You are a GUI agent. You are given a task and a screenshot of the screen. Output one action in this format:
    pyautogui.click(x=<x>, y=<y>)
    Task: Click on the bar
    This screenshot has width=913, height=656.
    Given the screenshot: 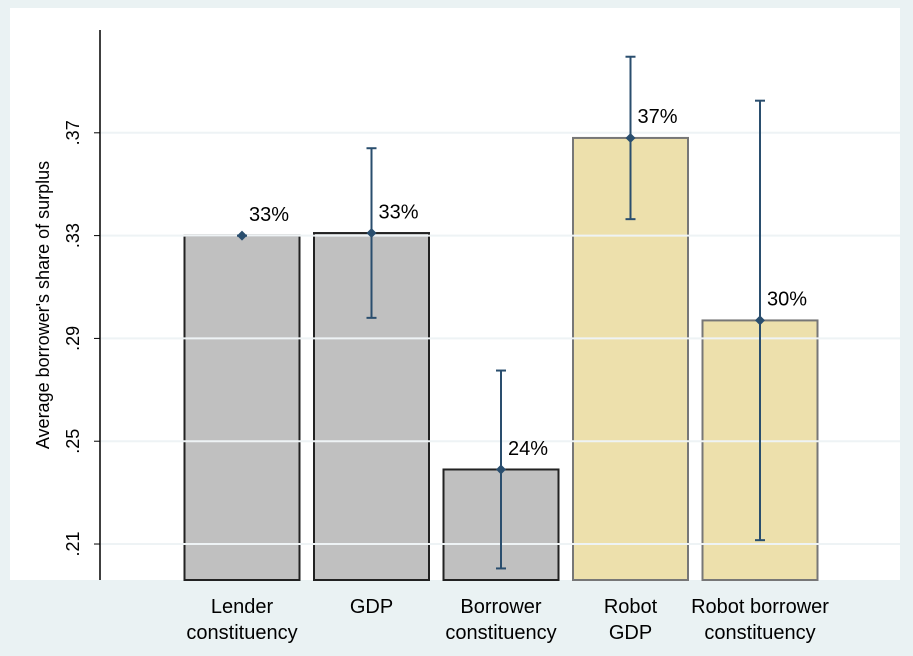 What is the action you would take?
    pyautogui.click(x=242, y=407)
    